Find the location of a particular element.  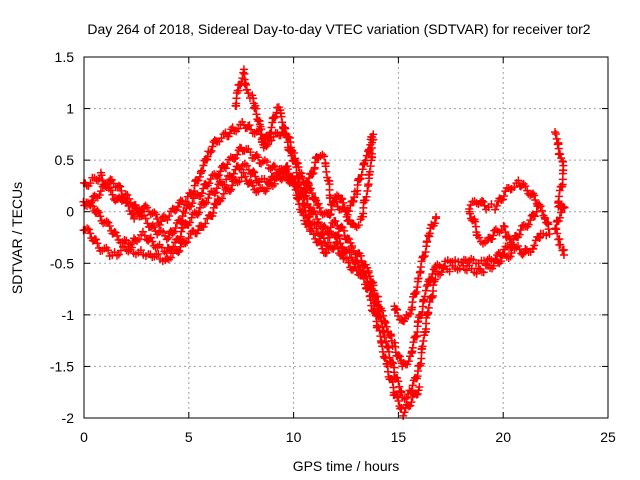

y-tick-label: 0 is located at coordinates (70, 212).